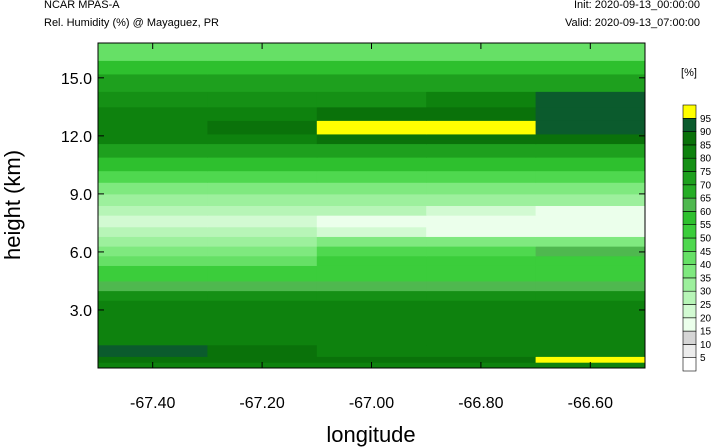 The image size is (712, 448). I want to click on y-axis-title: height (km), so click(12, 205).